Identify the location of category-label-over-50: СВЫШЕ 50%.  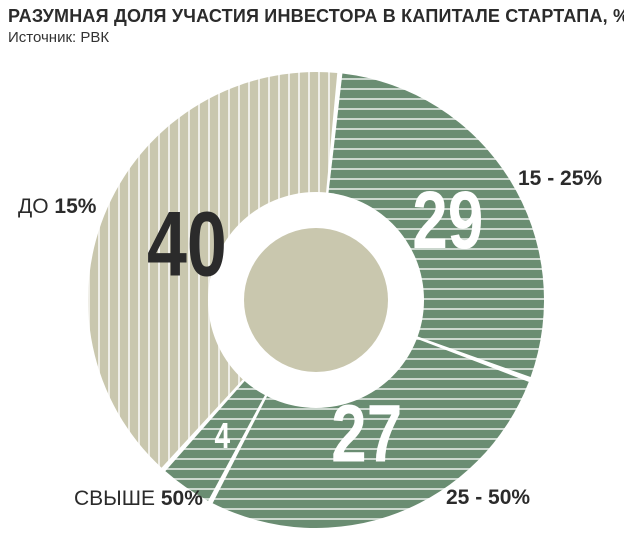
(138, 499).